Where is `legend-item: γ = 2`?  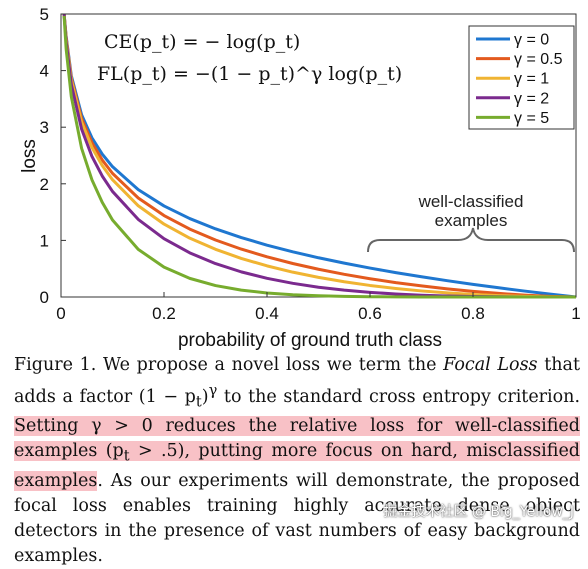 legend-item: γ = 2 is located at coordinates (512, 98).